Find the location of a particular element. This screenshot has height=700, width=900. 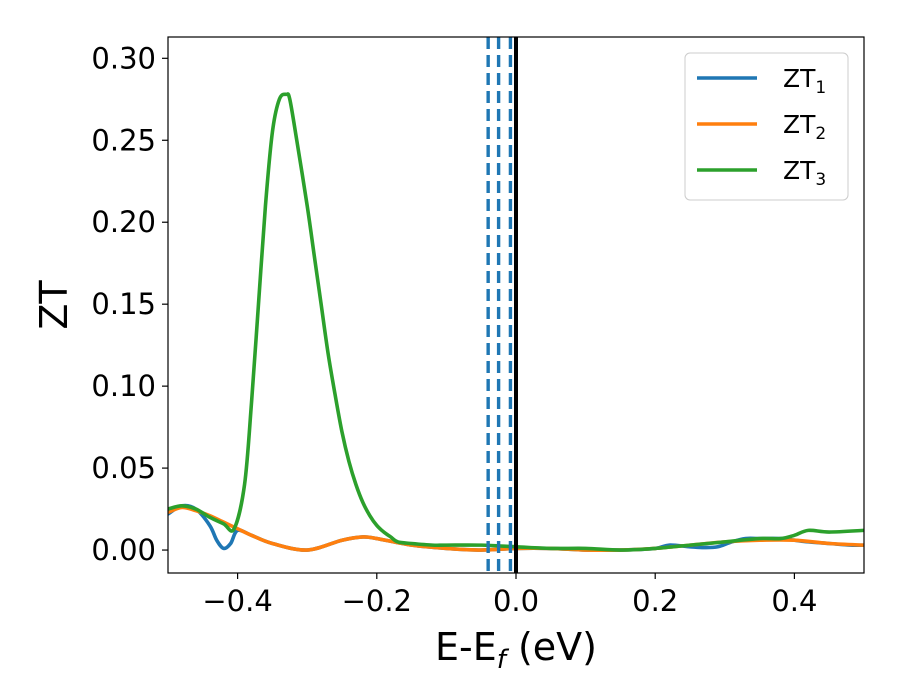

legend-label-3: ZT3 is located at coordinates (804, 173).